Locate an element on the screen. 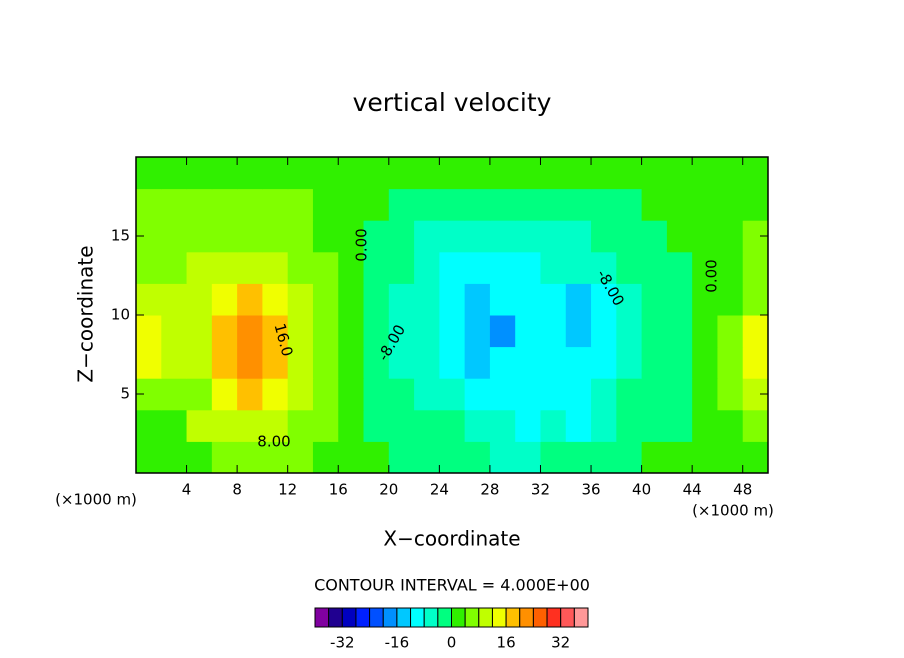 The height and width of the screenshot is (658, 904). colorbar-label: 32 is located at coordinates (560, 643).